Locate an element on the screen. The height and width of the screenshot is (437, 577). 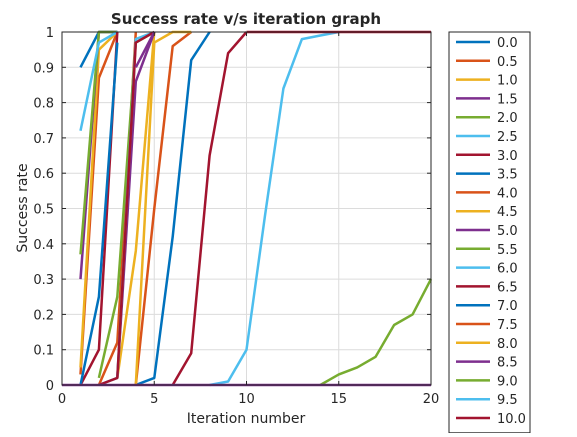
y-tick-label: 0.8 is located at coordinates (43, 104).